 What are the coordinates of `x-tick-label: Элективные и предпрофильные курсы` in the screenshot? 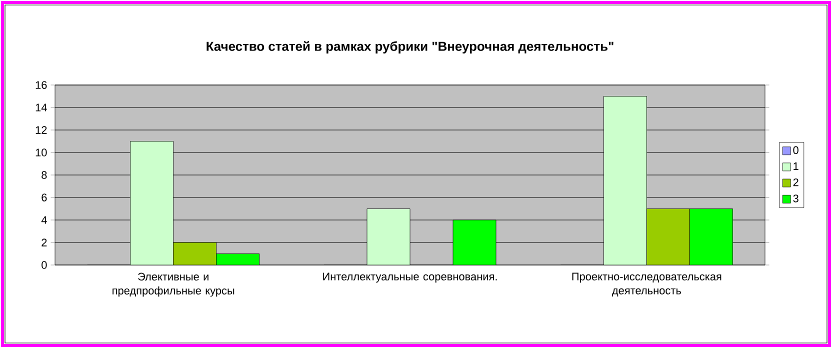 It's located at (173, 284).